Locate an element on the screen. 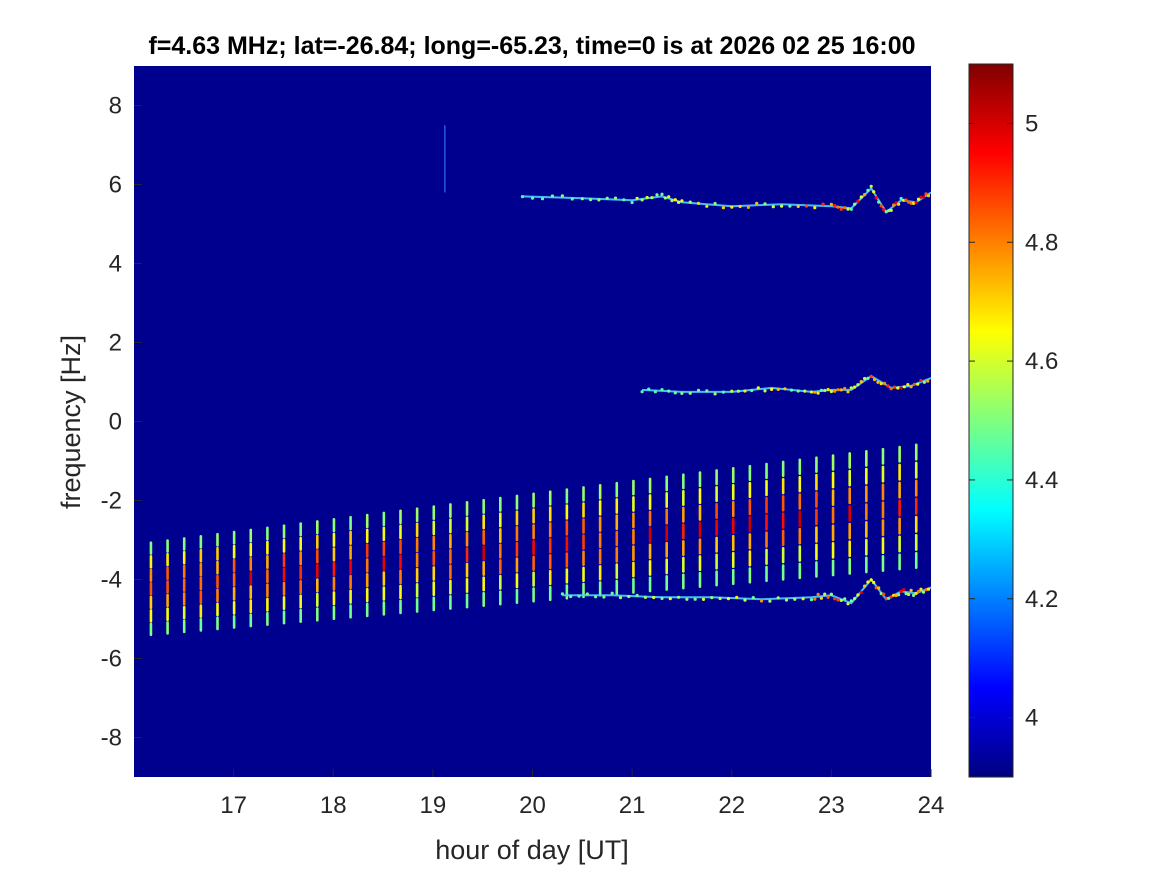  x-axis-label: hour of day [UT] is located at coordinates (532, 850).